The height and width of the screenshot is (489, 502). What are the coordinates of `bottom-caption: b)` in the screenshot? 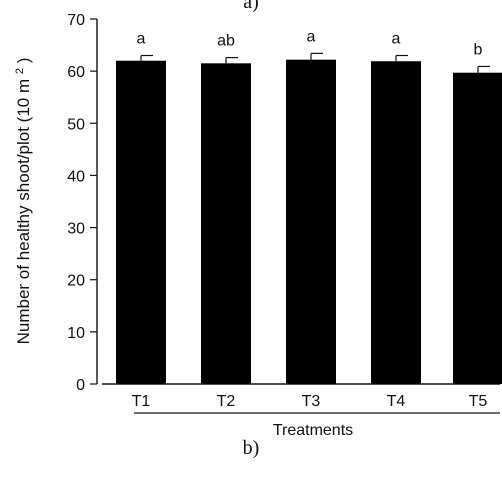 It's located at (251, 448).